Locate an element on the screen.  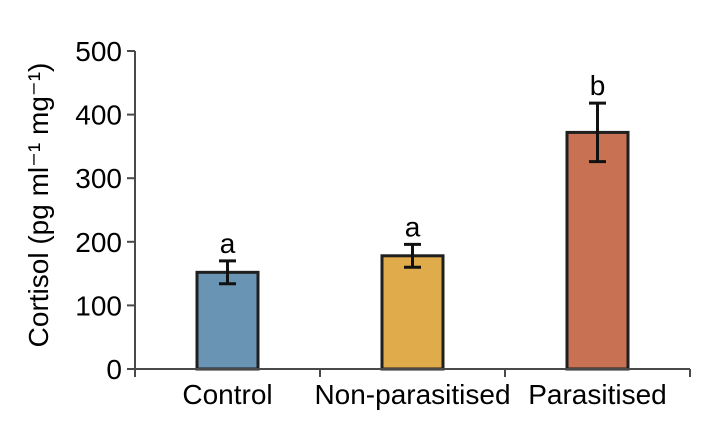
y-tick-label: 200 is located at coordinates (98, 242).